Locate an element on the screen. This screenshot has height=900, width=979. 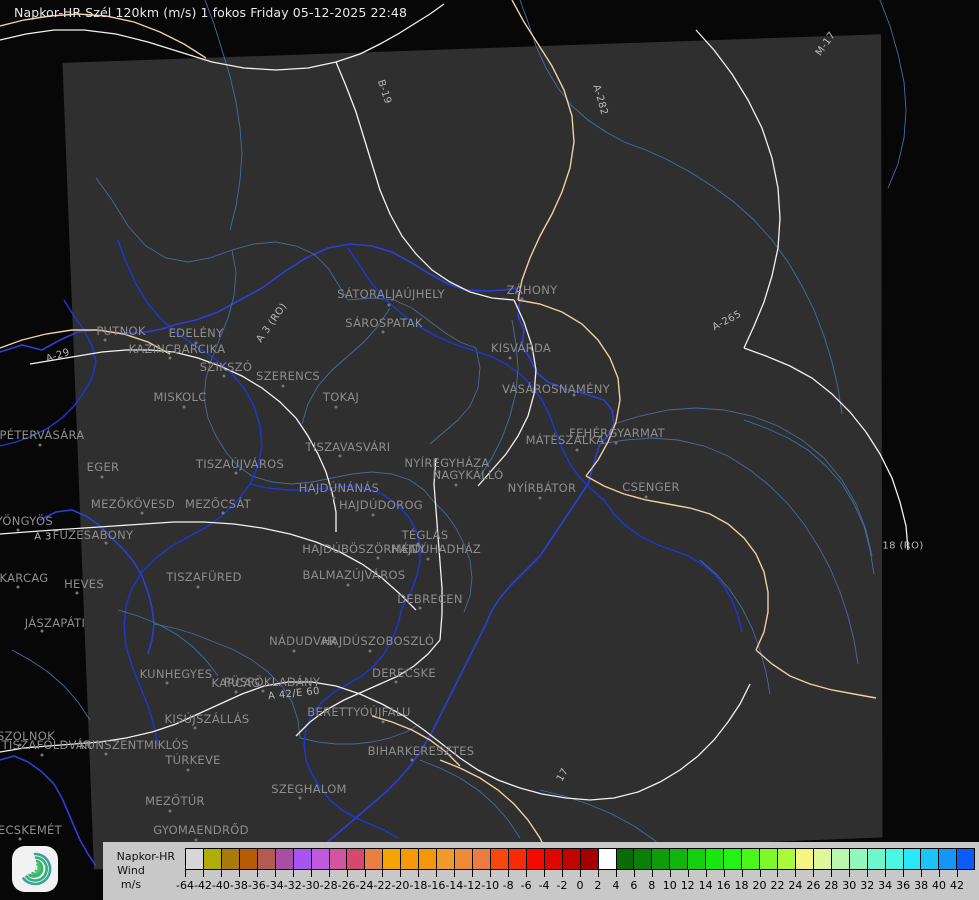
legend-model-name: Napkor-HR is located at coordinates (145, 856).